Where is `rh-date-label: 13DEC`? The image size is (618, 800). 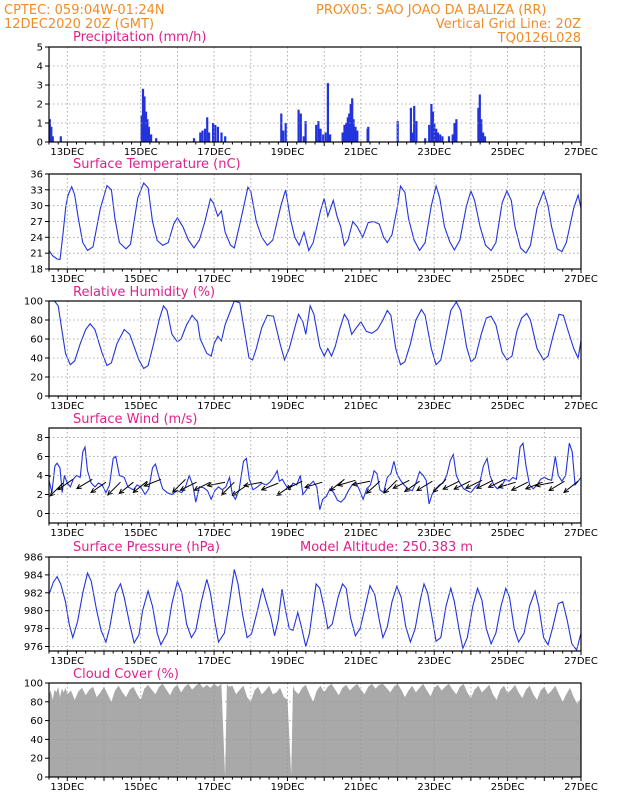 rh-date-label: 13DEC is located at coordinates (67, 406).